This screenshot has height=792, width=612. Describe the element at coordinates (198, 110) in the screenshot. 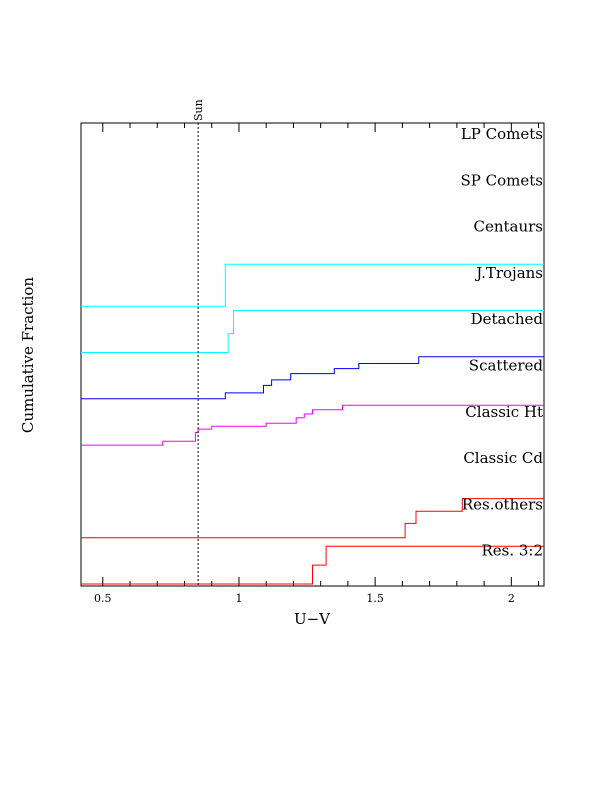

I see `sun-label: Sun` at that location.